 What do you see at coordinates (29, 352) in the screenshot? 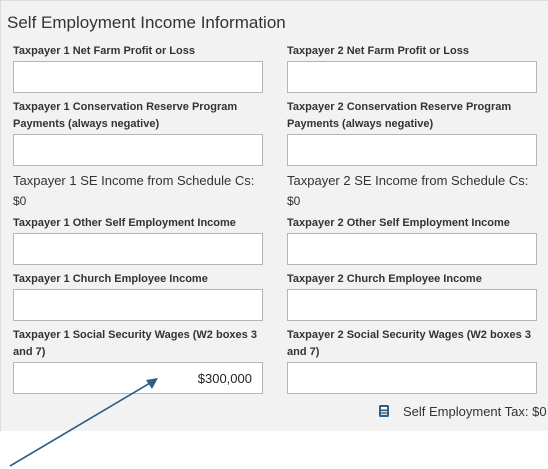
I see `taxpayer1-ss-wages-label-line2: and 7)` at bounding box center [29, 352].